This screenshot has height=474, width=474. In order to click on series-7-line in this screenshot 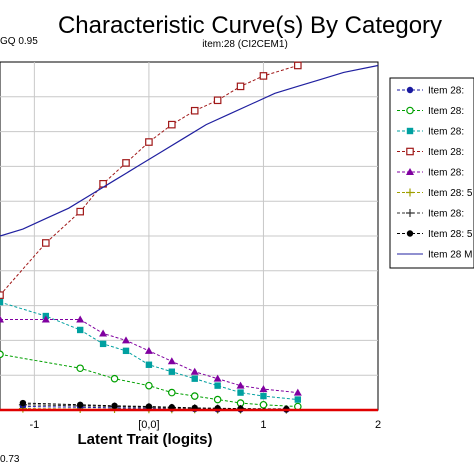, I will do `click(154, 406)`.